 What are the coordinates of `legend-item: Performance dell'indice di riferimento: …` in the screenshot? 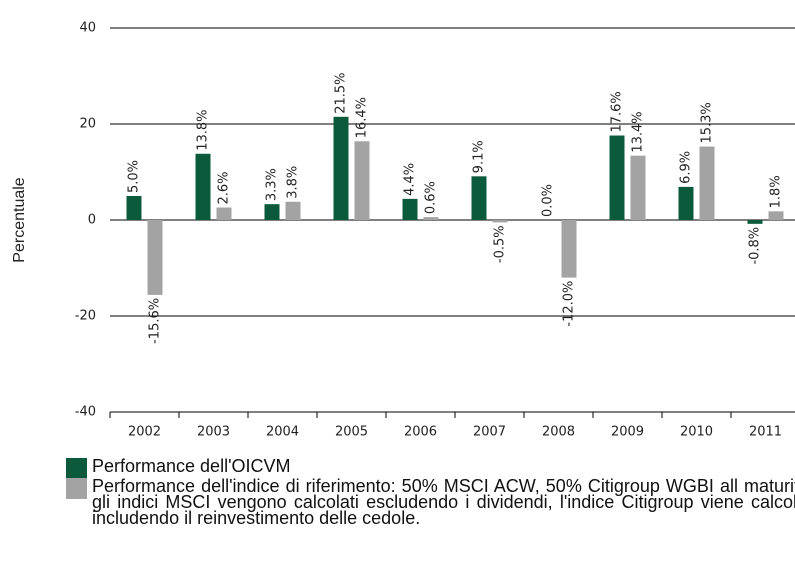 It's located at (430, 502).